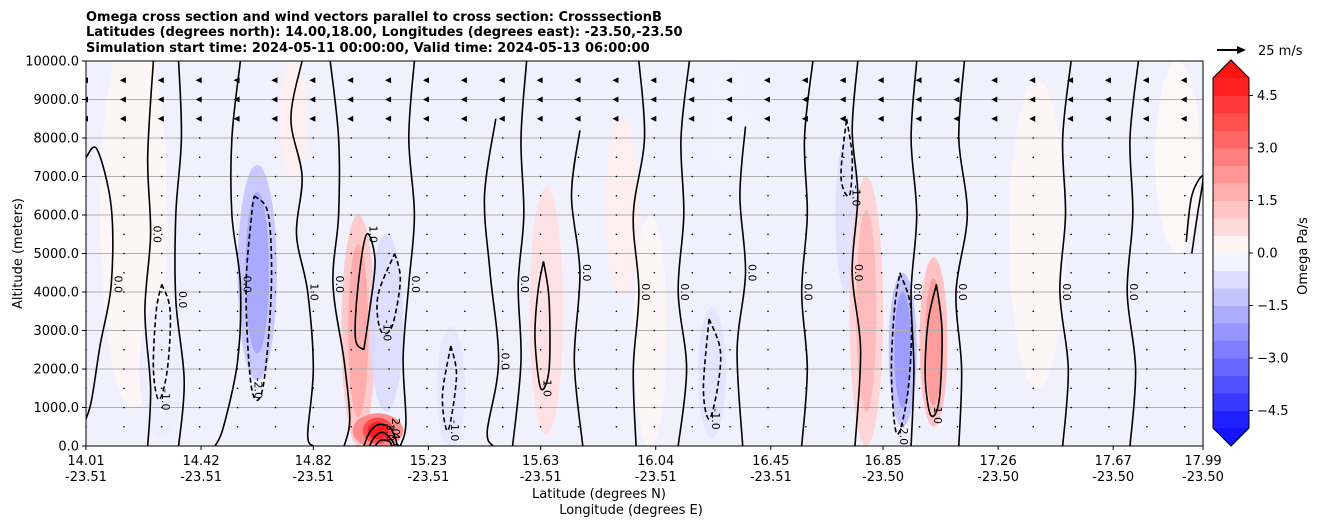 This screenshot has width=1320, height=526. I want to click on contour-label-15: 0.0, so click(917, 292).